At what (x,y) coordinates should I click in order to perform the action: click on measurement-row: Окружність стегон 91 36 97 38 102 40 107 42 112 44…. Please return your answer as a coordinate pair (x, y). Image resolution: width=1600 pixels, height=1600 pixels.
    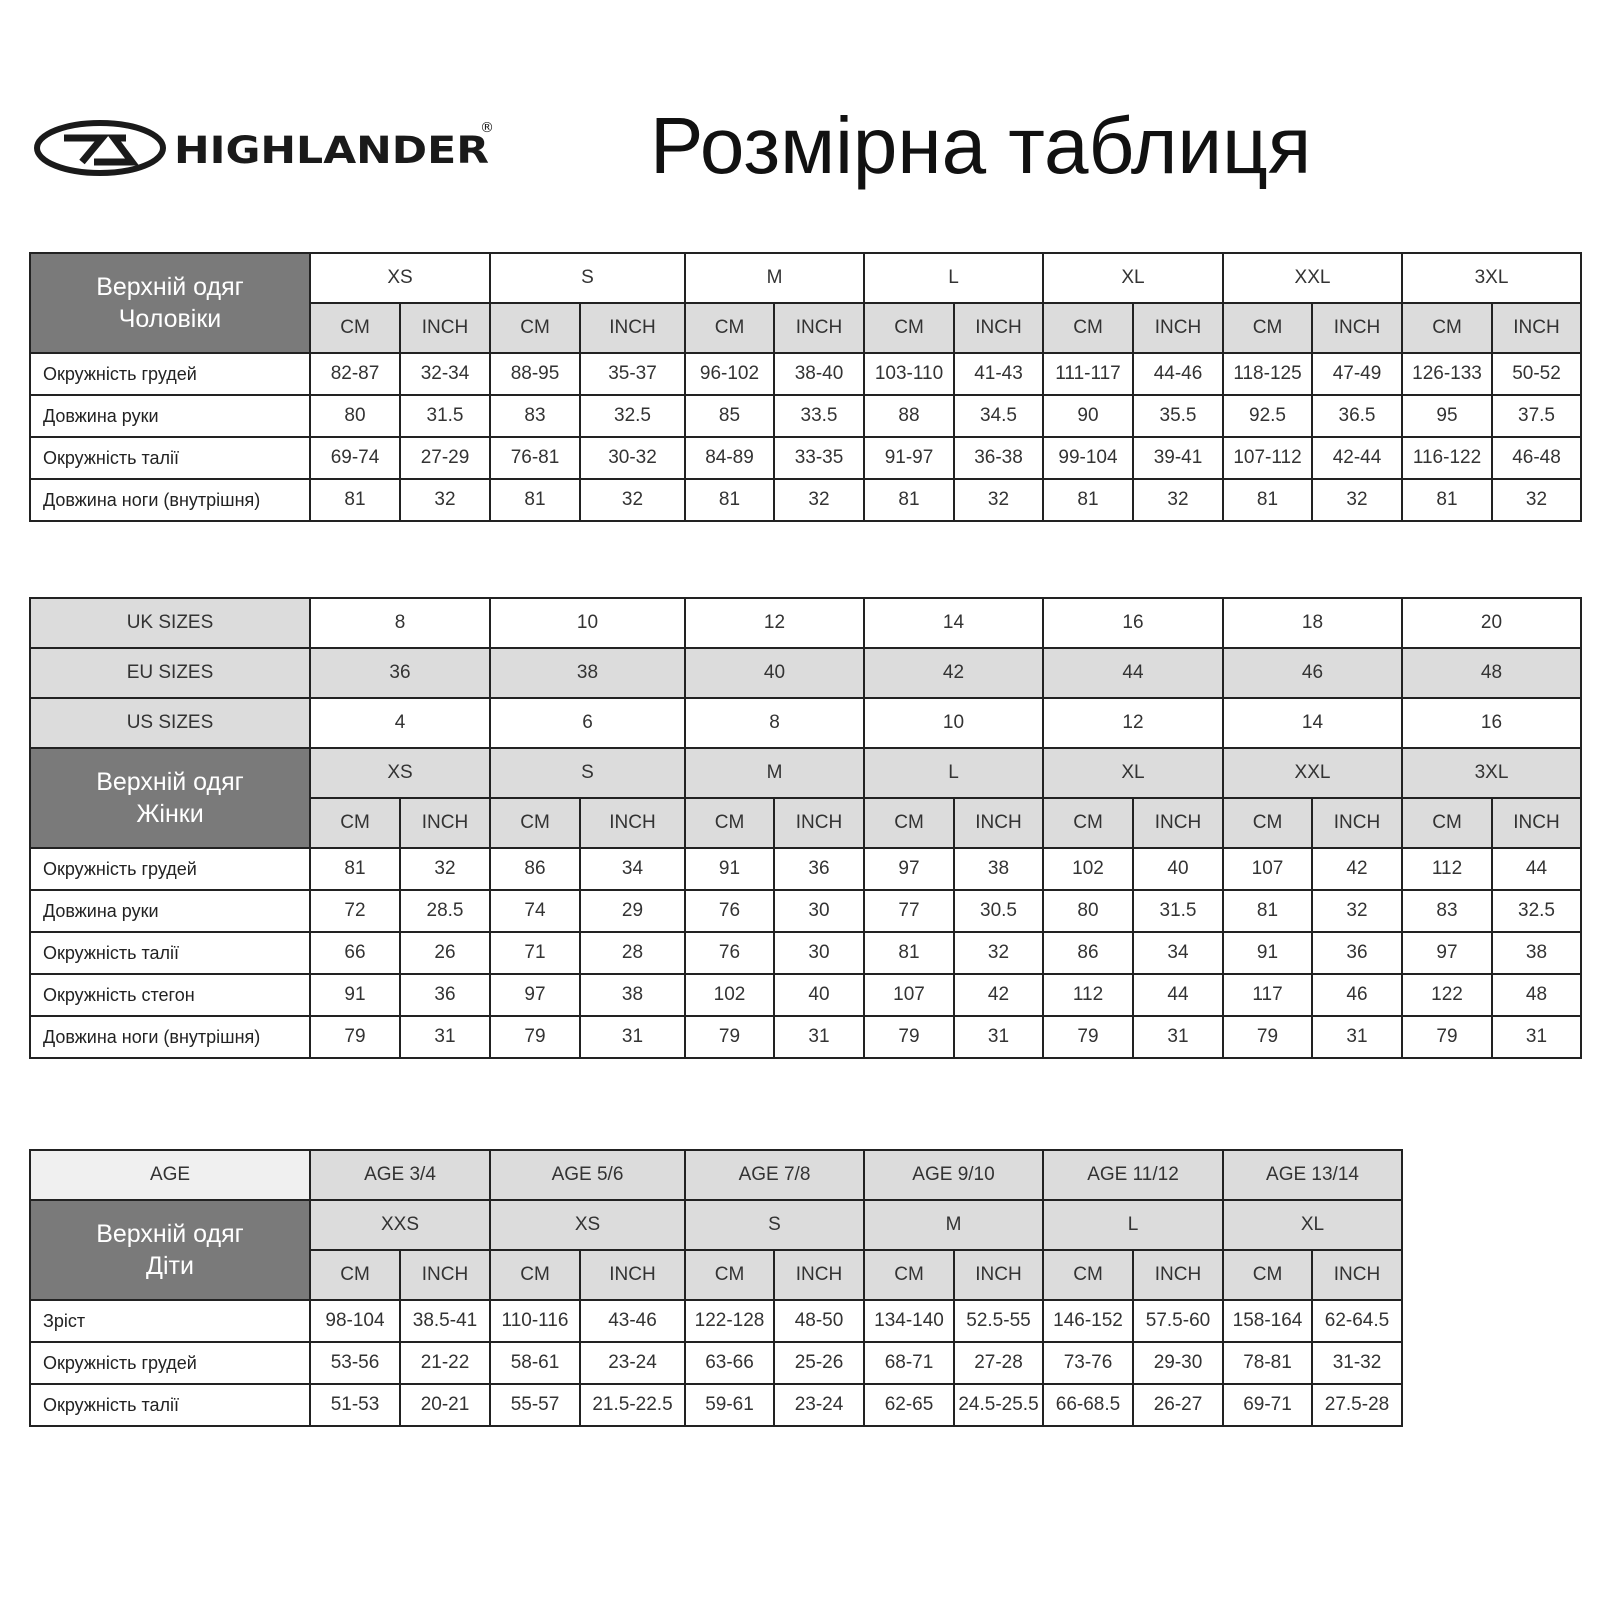
    Looking at the image, I should click on (805, 995).